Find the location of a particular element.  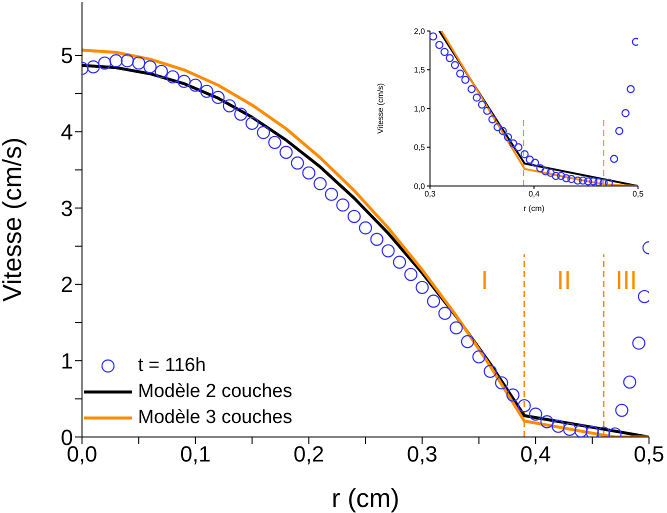

annotation: II is located at coordinates (564, 280).